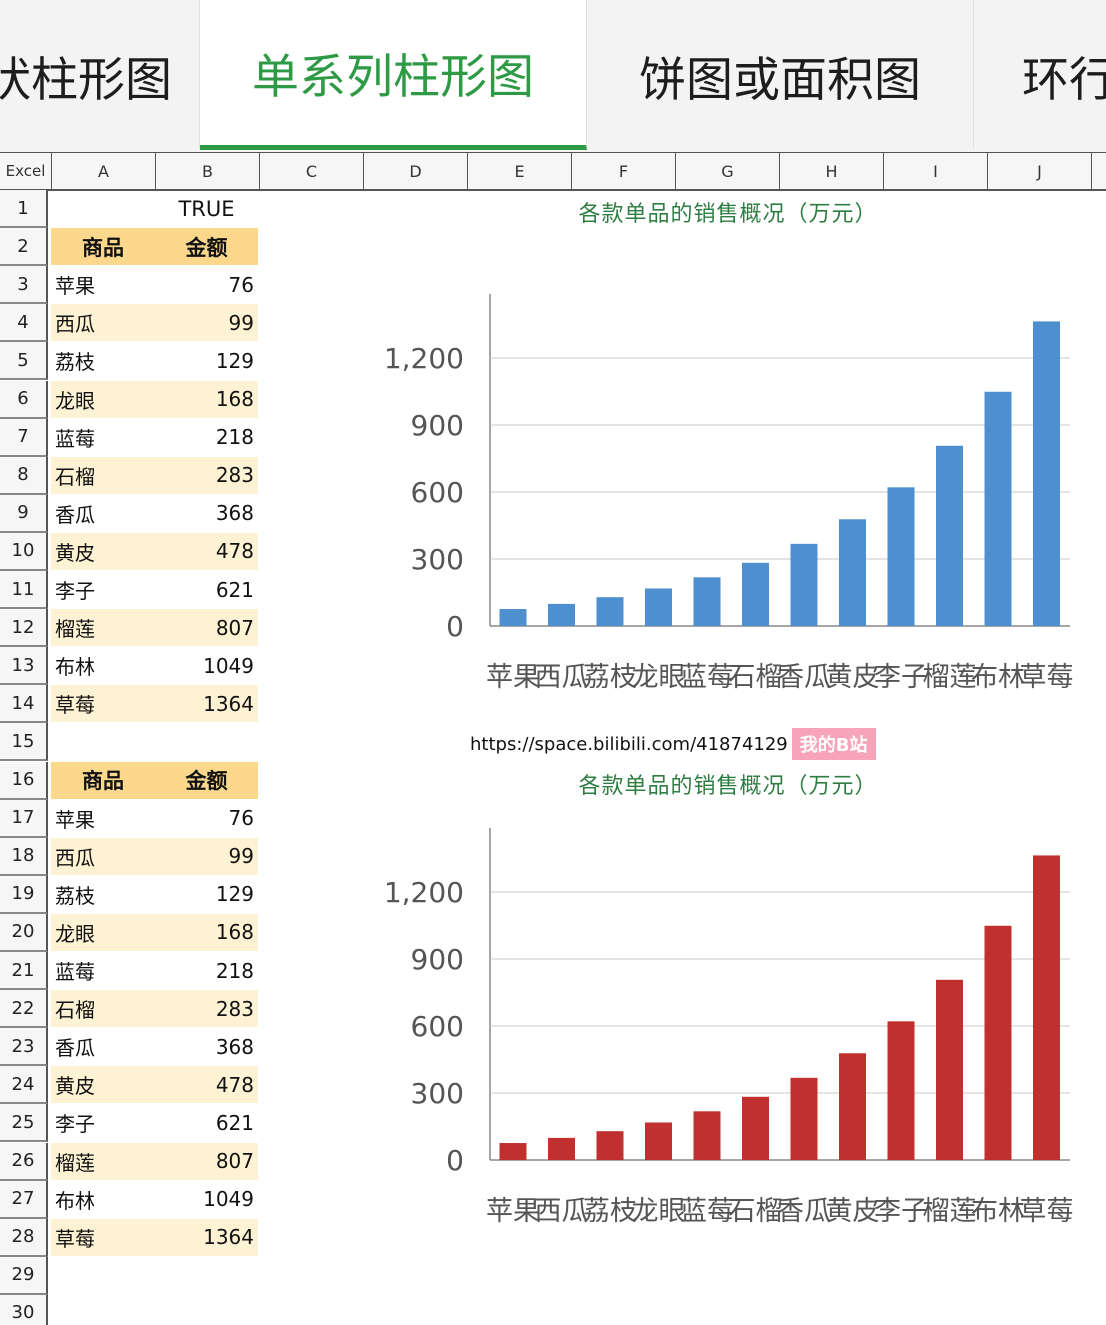 The width and height of the screenshot is (1106, 1325). I want to click on tab-single-series-column: 单系列柱形图, so click(393, 75).